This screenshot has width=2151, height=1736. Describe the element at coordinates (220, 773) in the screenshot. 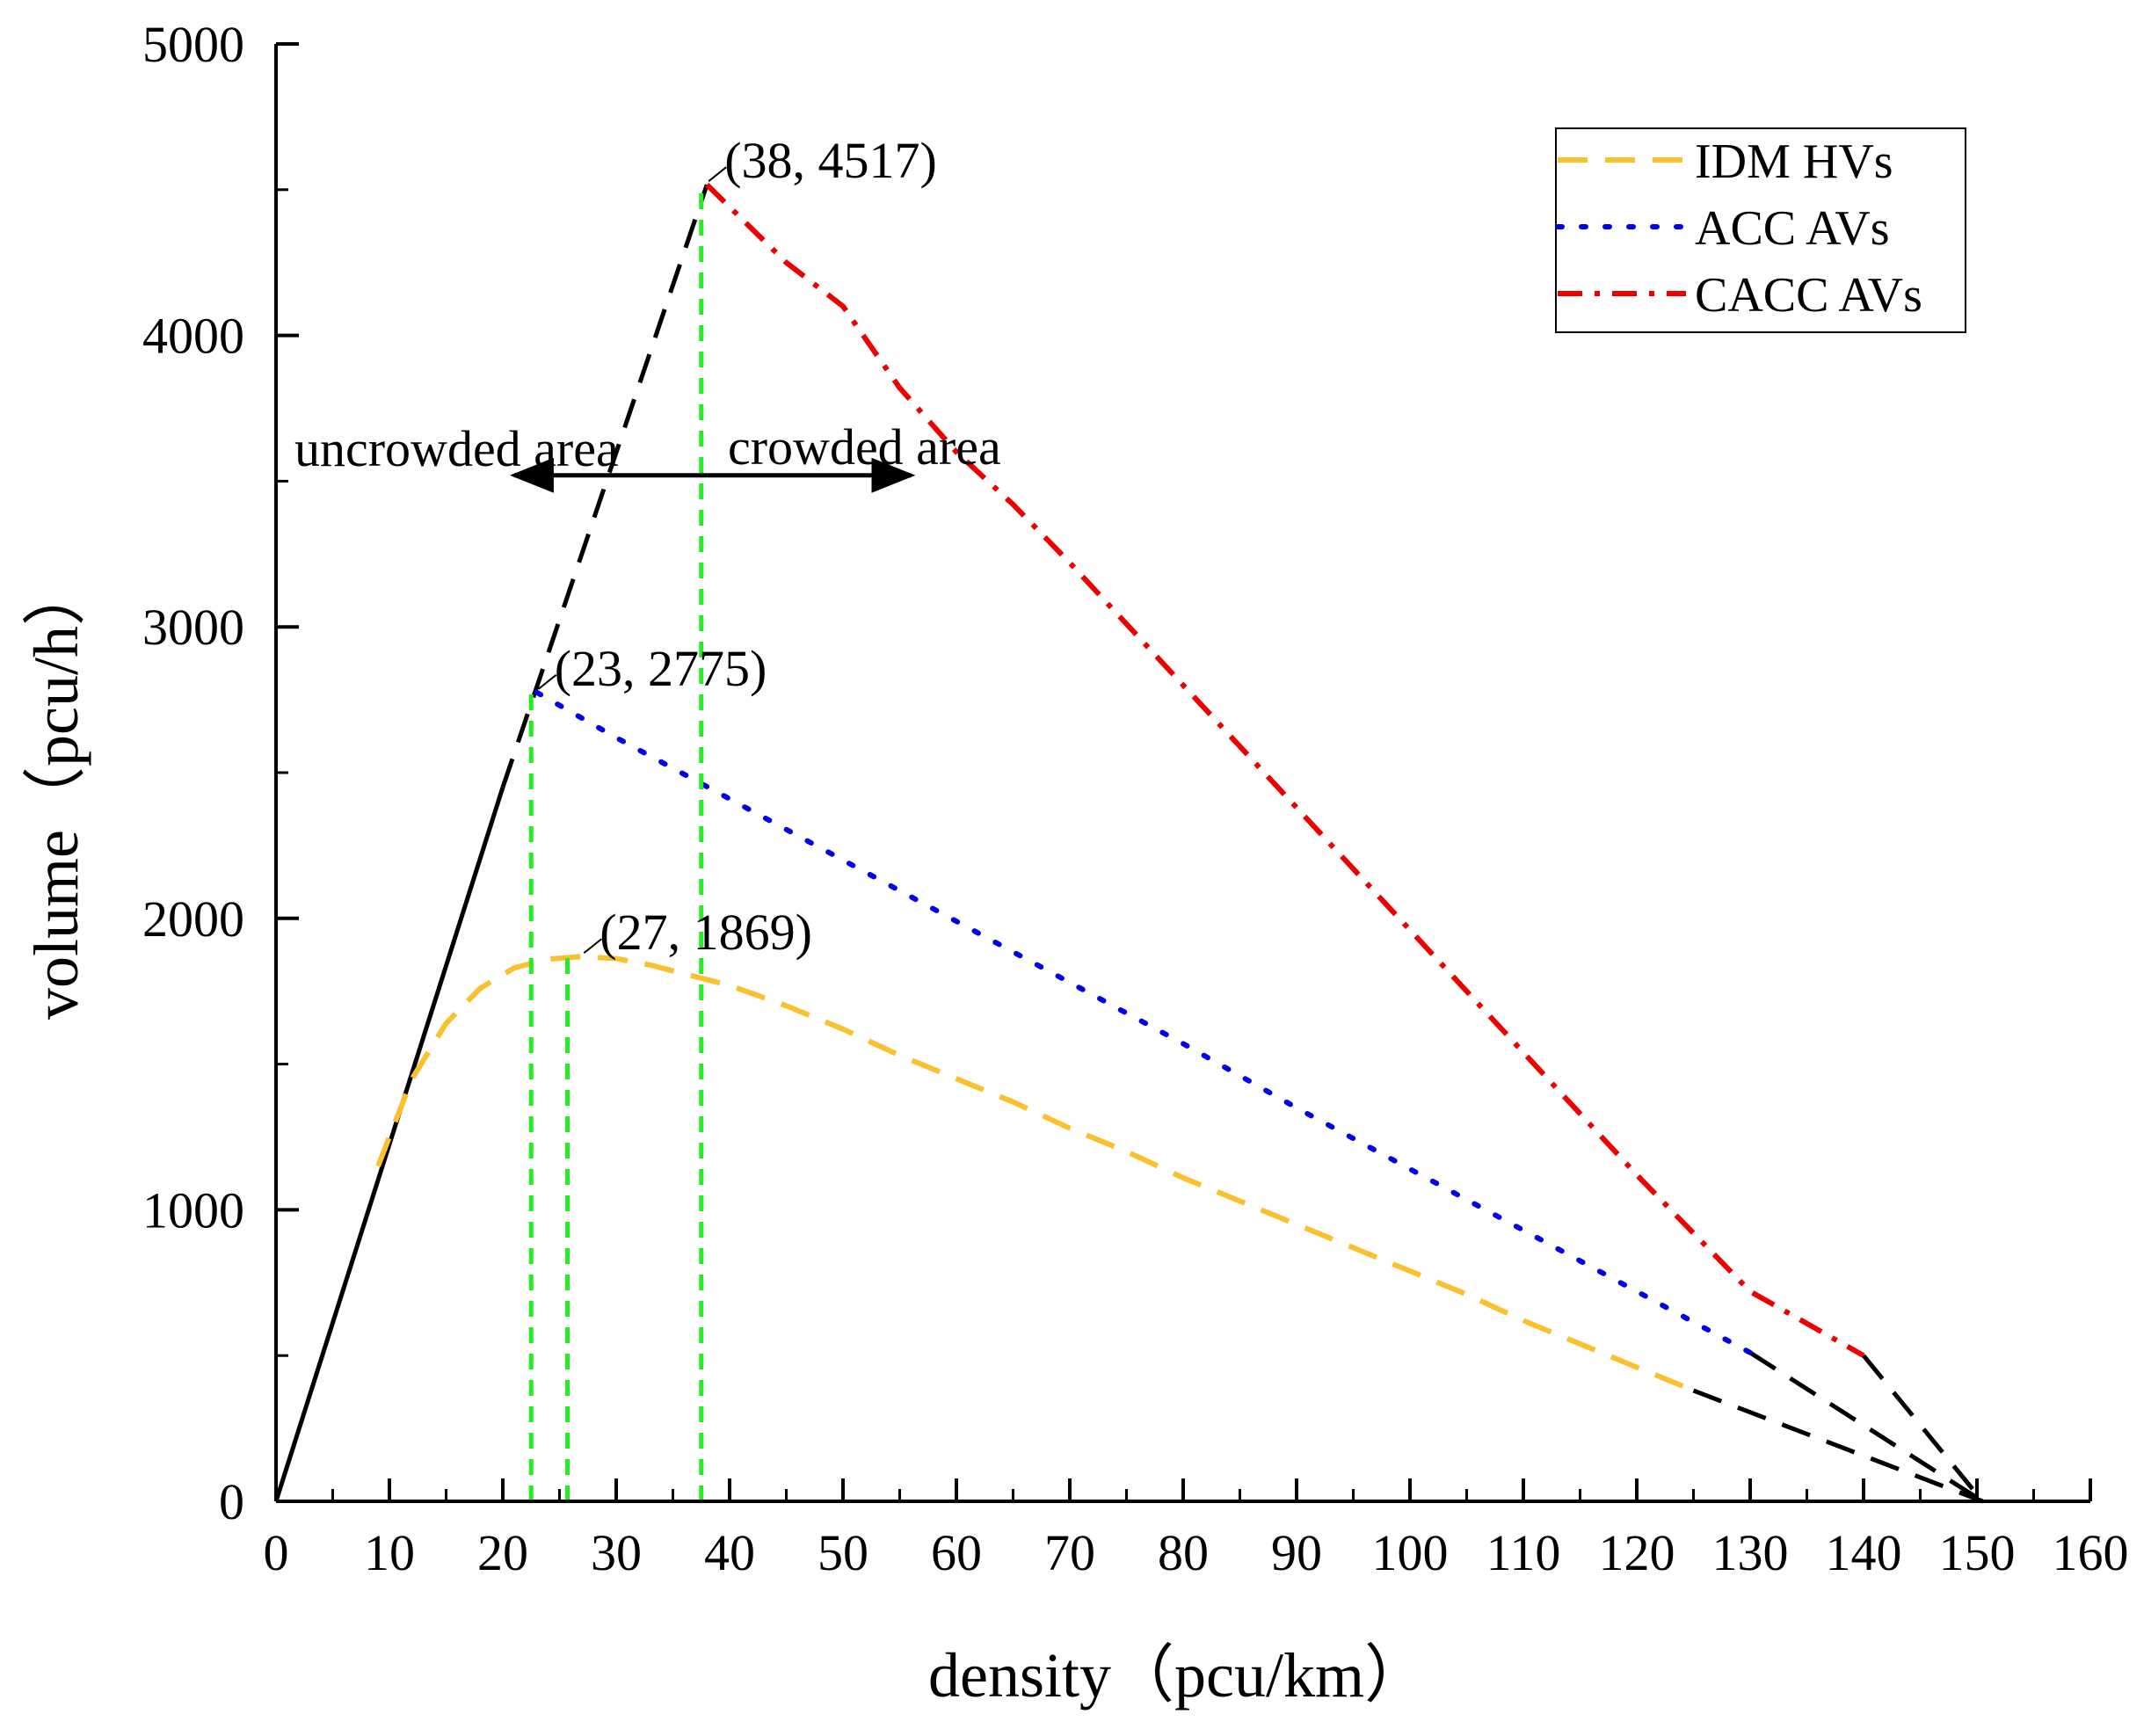

I see `y-ticks: 0 1000 2000 3000 4000 5000` at that location.